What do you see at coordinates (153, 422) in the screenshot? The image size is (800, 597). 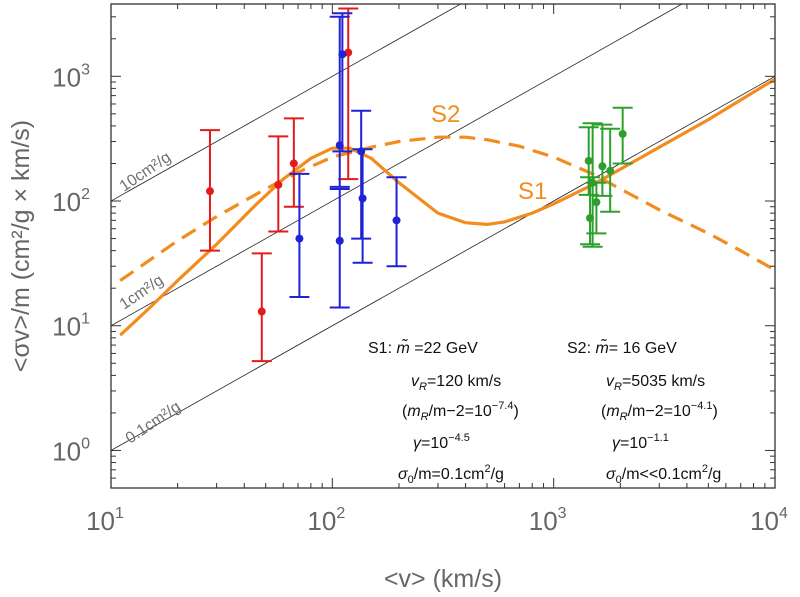 I see `ref-label-0.1: 0.1cm²/g` at bounding box center [153, 422].